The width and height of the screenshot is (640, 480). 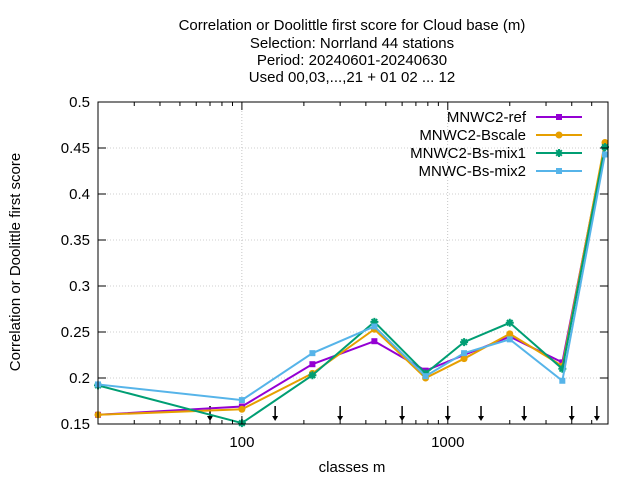 I want to click on bottom-arrows, so click(x=403, y=413).